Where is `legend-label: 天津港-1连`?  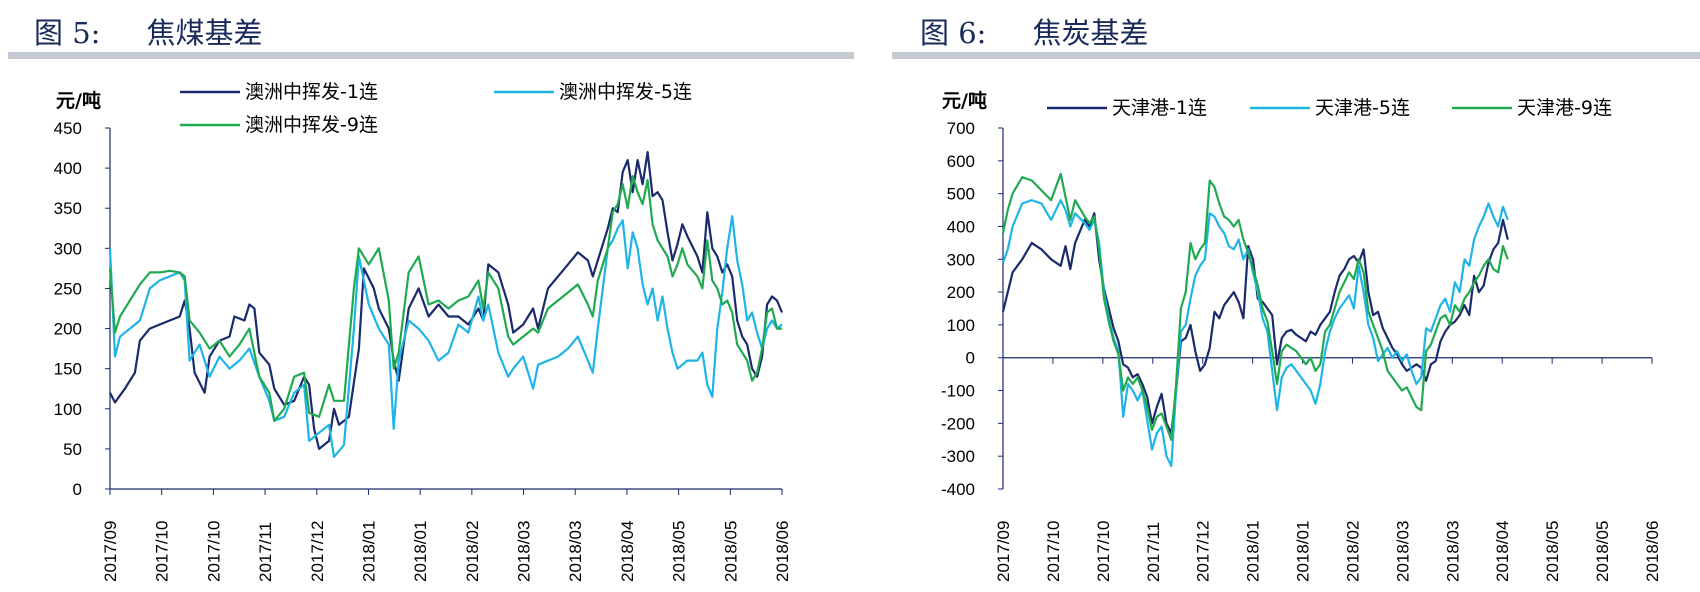 legend-label: 天津港-1连 is located at coordinates (1159, 108).